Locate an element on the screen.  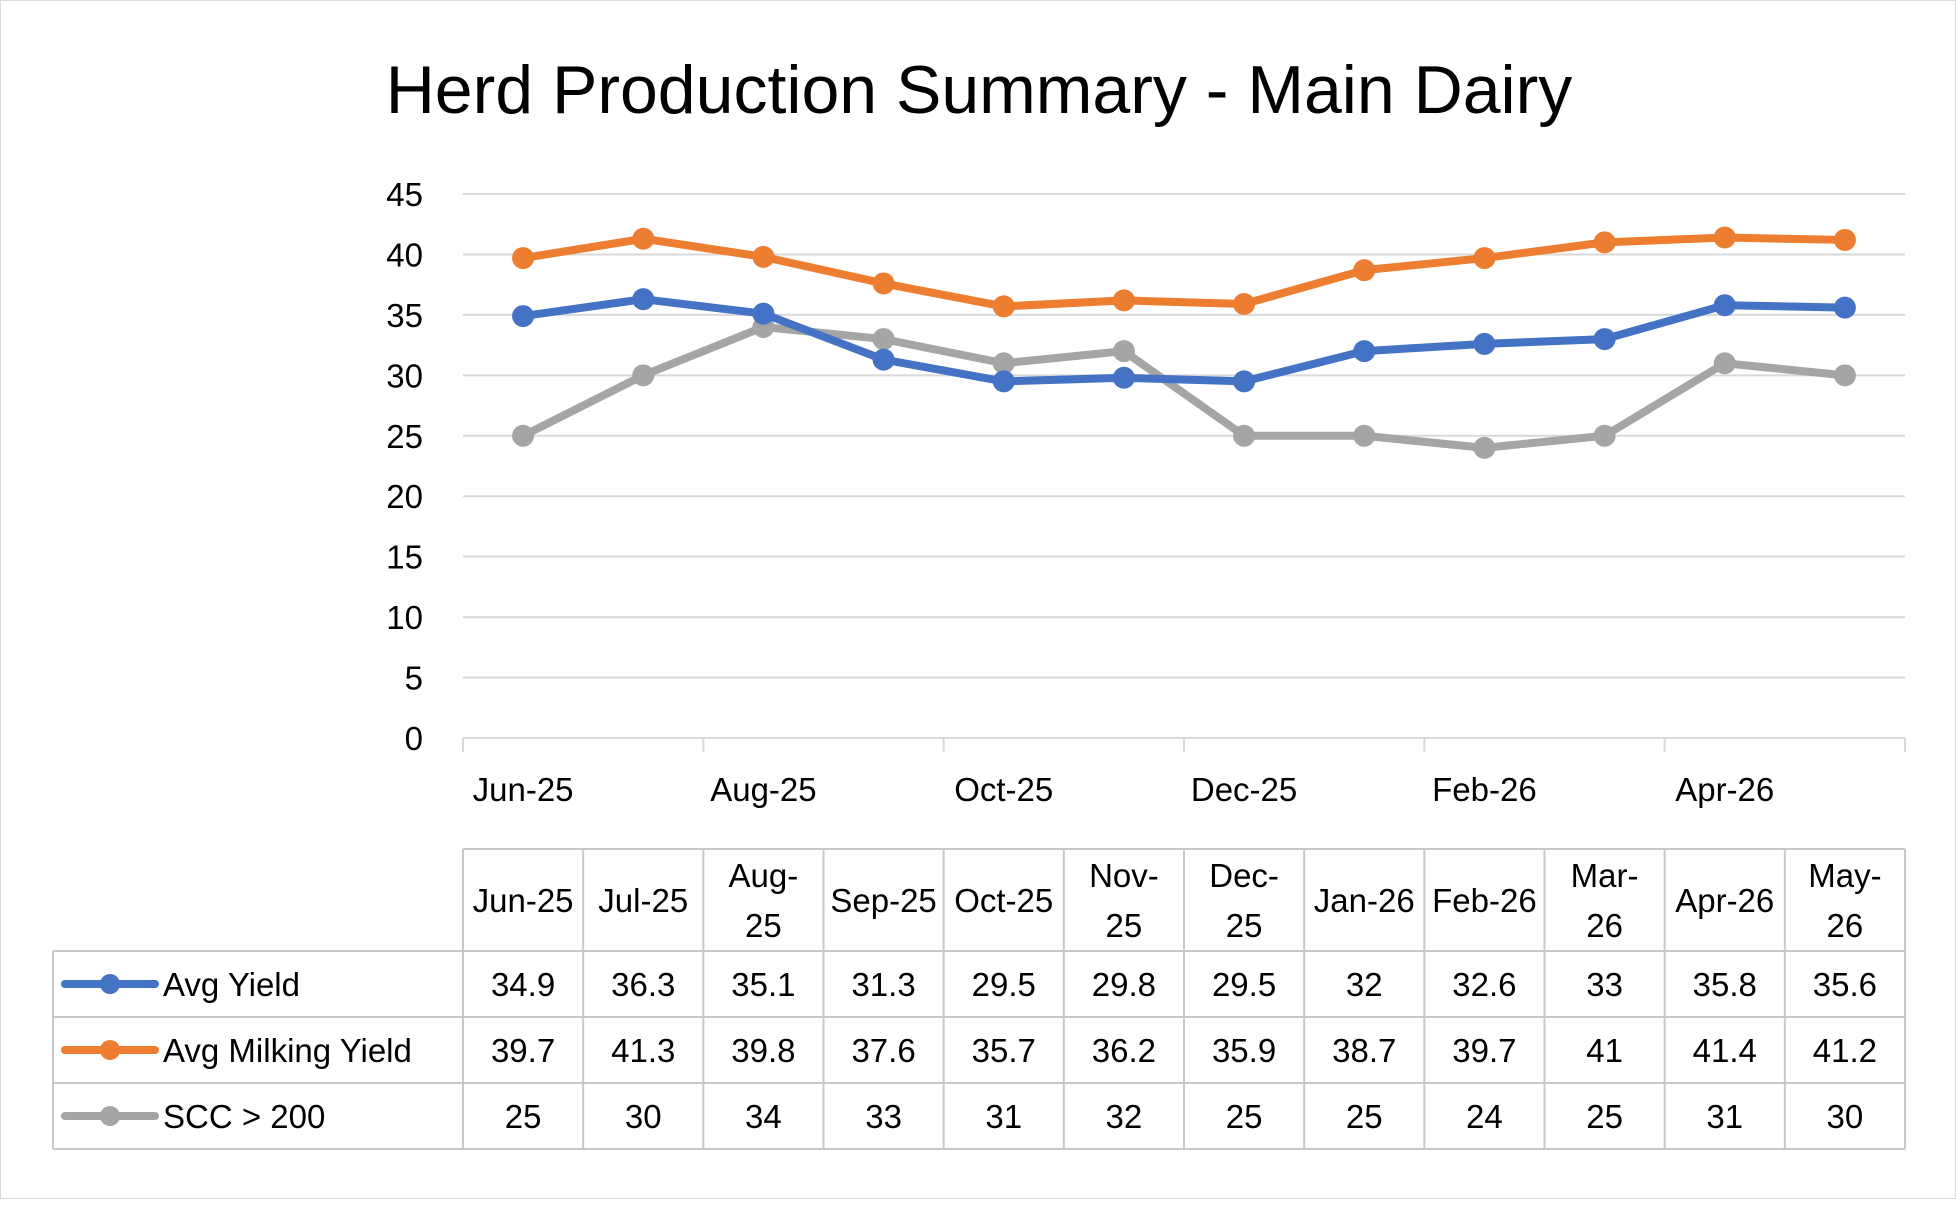
table-header-cell: Feb-26 is located at coordinates (1484, 900).